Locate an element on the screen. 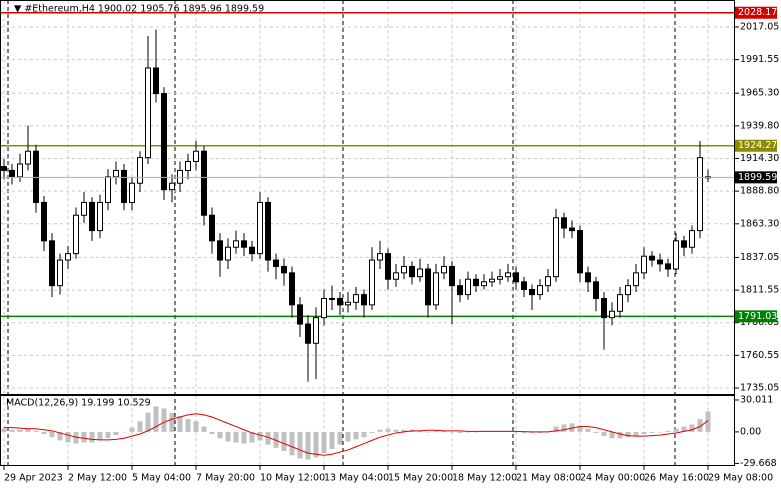 This screenshot has width=781, height=489. y-tick-label: 1863.30 is located at coordinates (759, 223).